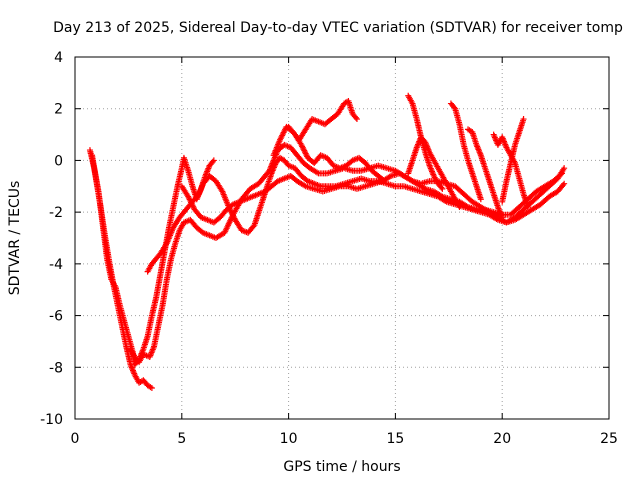 The image size is (640, 480). What do you see at coordinates (75, 439) in the screenshot?
I see `x-tick-label: 0` at bounding box center [75, 439].